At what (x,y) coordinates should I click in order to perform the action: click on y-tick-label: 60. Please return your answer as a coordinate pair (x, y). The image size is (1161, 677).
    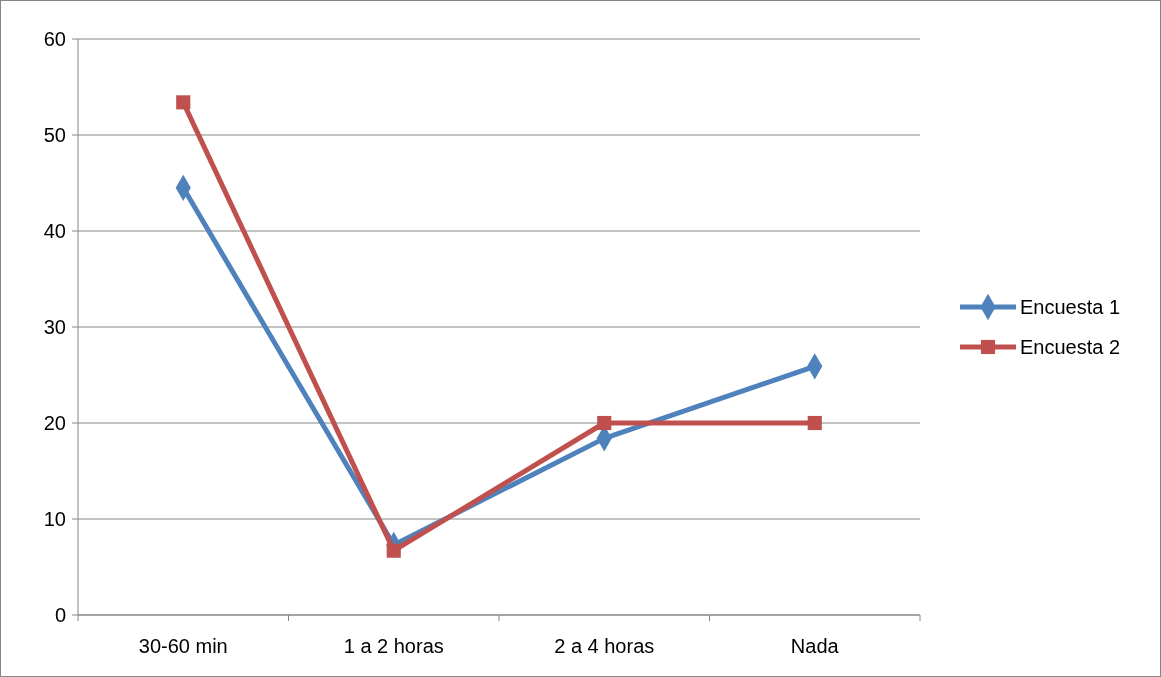
    Looking at the image, I should click on (54, 39).